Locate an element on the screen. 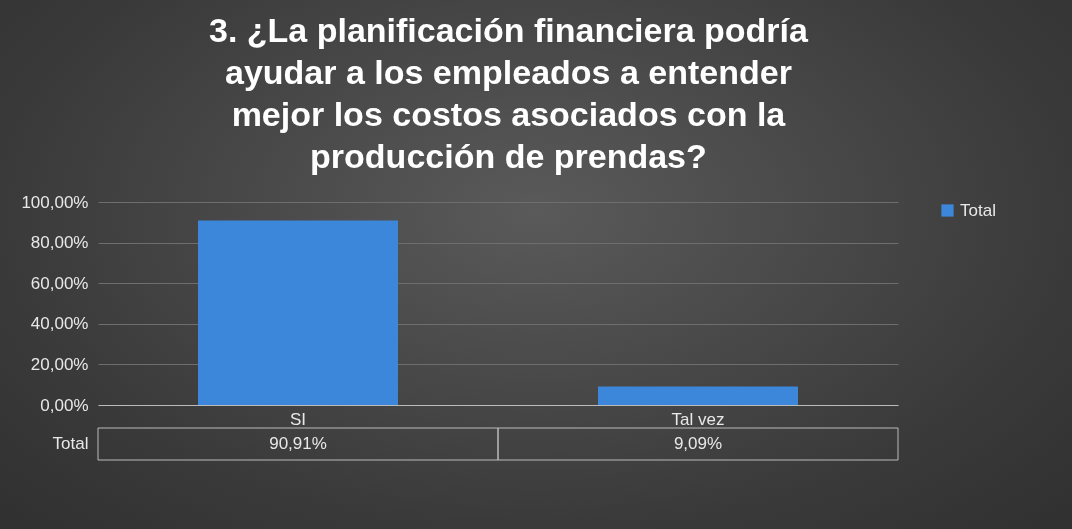 The image size is (1072, 529). data-label: 90,91% is located at coordinates (298, 443).